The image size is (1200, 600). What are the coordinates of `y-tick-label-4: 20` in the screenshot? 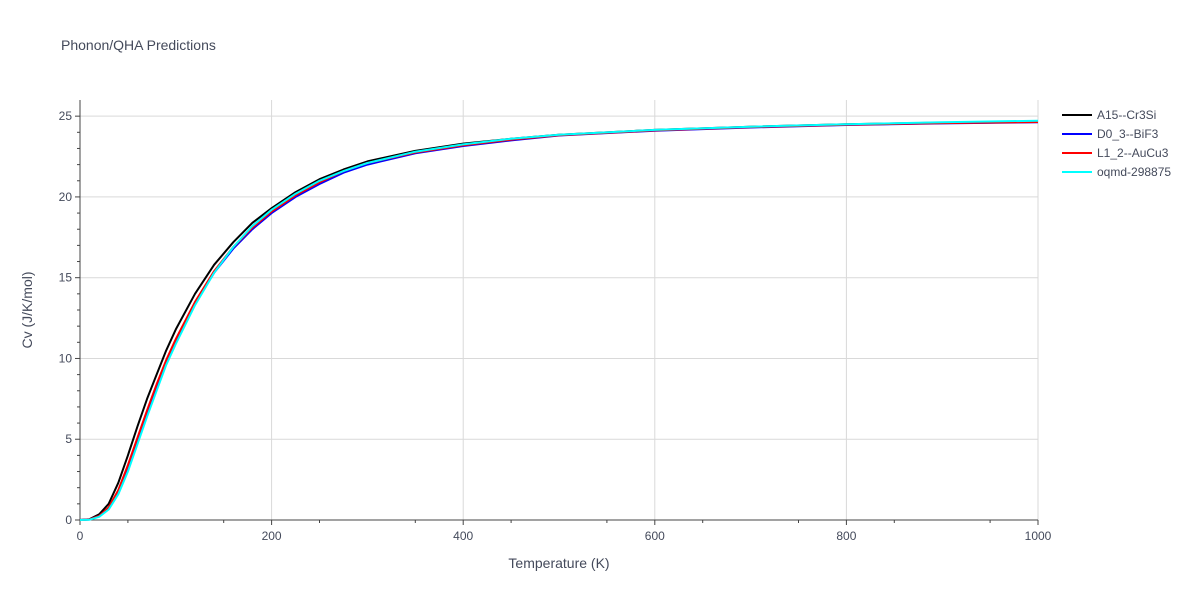 It's located at (66, 197).